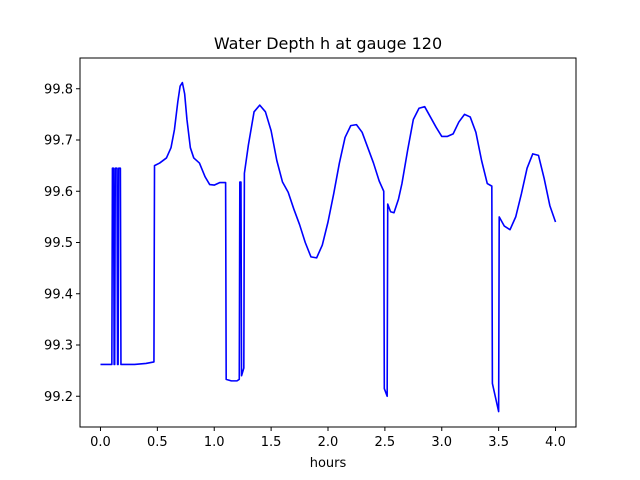  Describe the element at coordinates (58, 346) in the screenshot. I see `y-tick-label: 99.3` at that location.